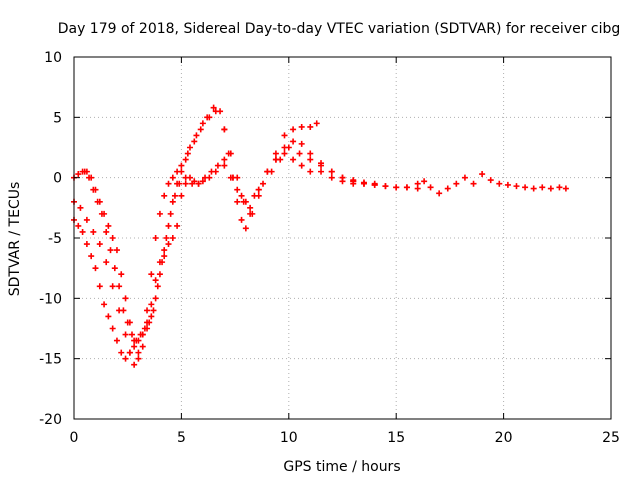 The image size is (640, 480). Describe the element at coordinates (396, 438) in the screenshot. I see `x-tick-label: 15` at that location.